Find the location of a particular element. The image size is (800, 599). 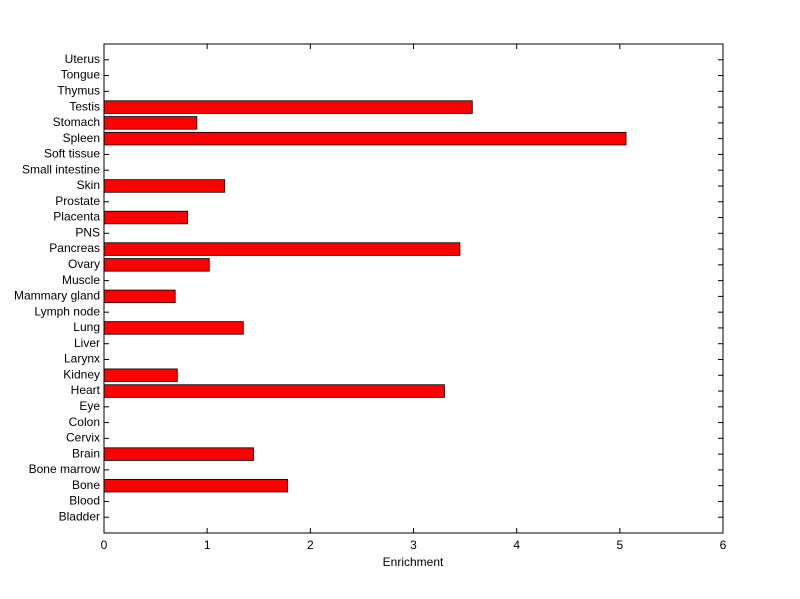

y-tick-label: Spleen is located at coordinates (81, 138).